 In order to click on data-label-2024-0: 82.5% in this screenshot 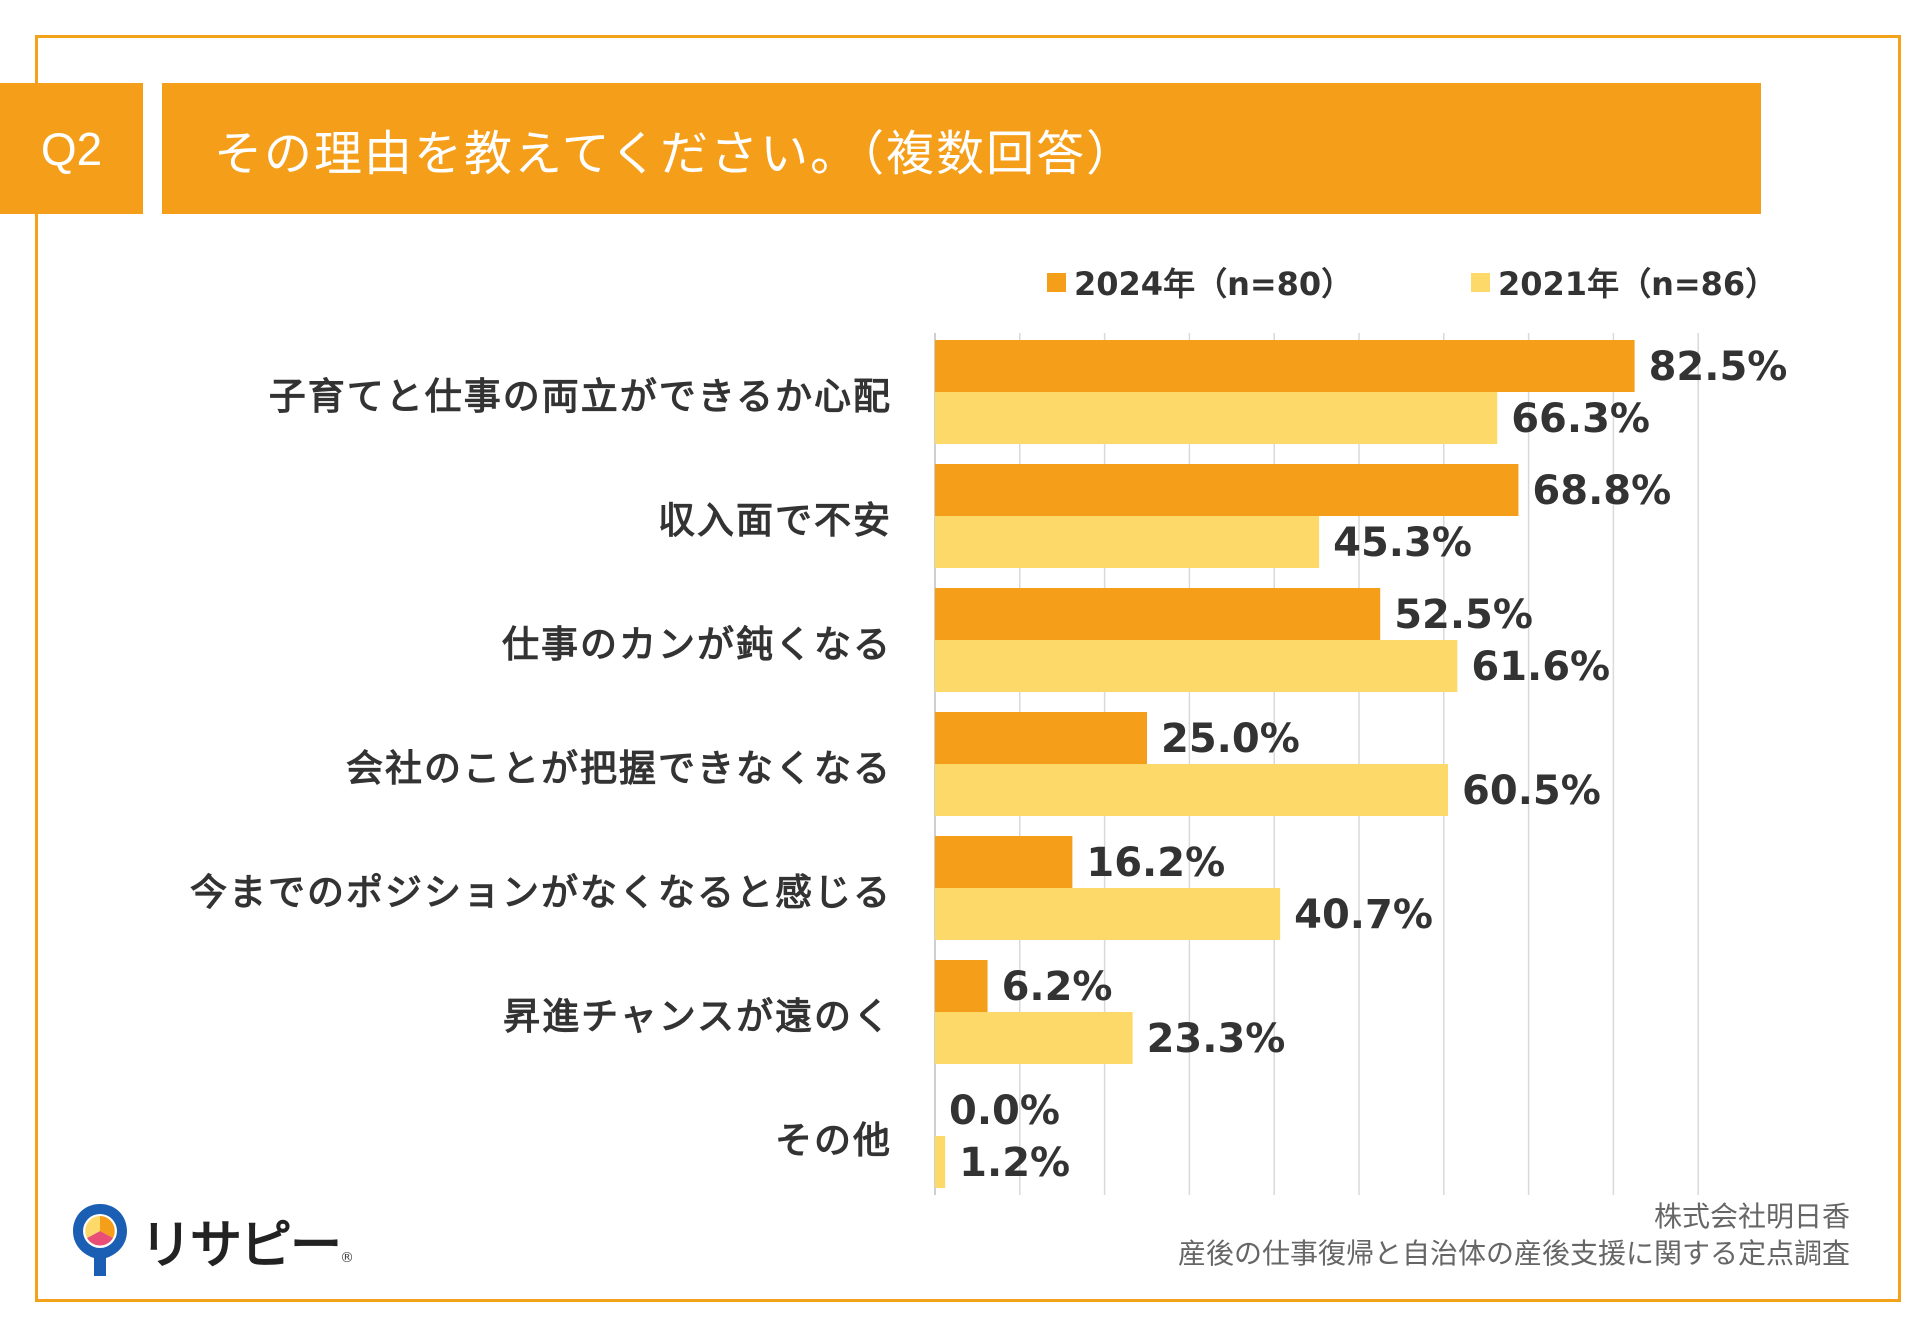, I will do `click(1718, 367)`.